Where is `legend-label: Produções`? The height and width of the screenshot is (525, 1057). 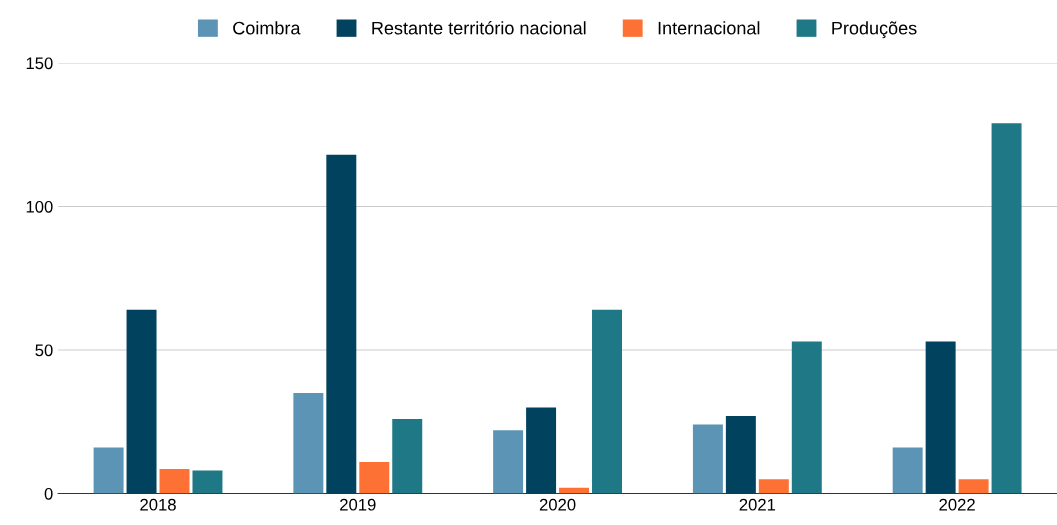
legend-label: Produções is located at coordinates (874, 30).